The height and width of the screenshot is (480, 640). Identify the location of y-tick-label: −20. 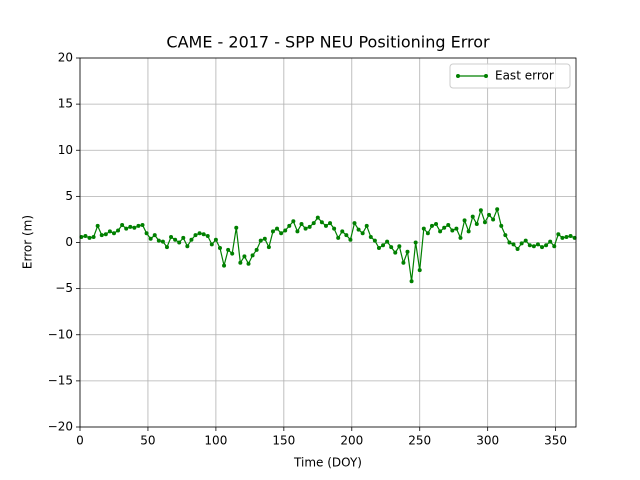
(60, 427).